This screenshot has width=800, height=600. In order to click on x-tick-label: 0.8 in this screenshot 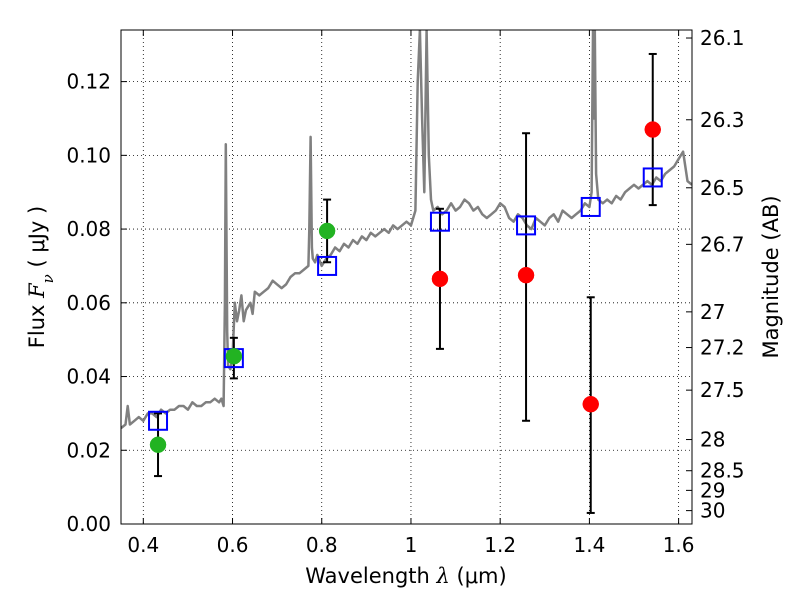, I will do `click(322, 545)`.